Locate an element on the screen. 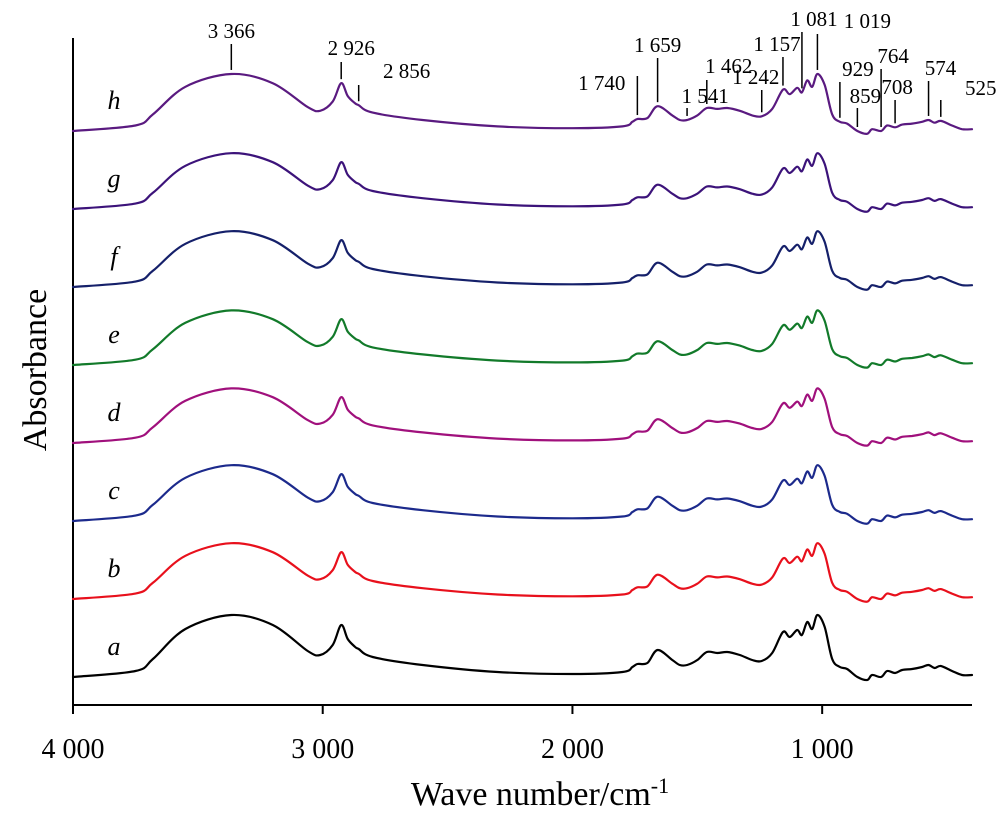 The width and height of the screenshot is (1000, 818). spectrum-g is located at coordinates (522, 182).